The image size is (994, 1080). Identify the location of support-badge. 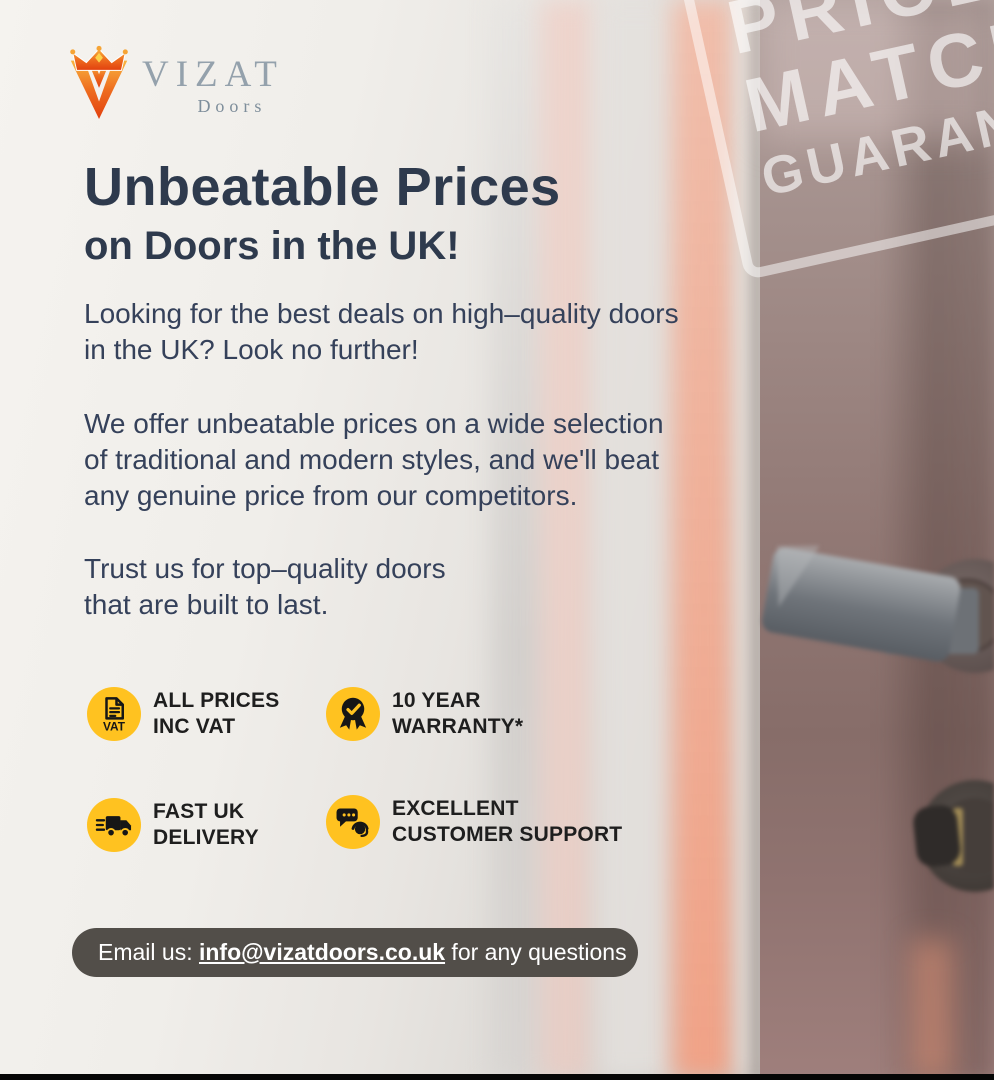
(353, 822).